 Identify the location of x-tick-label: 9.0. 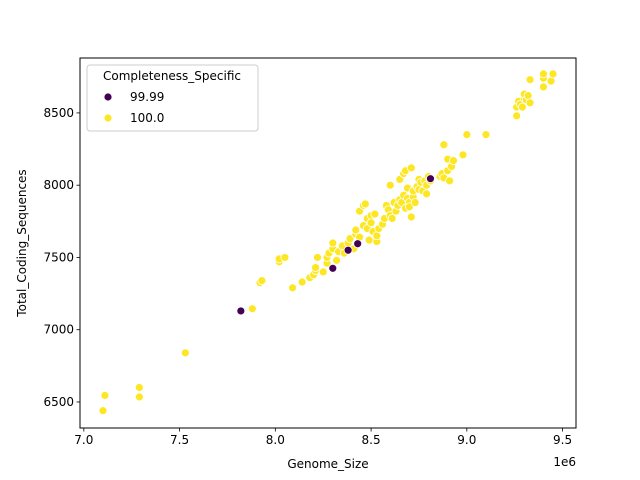
(466, 440).